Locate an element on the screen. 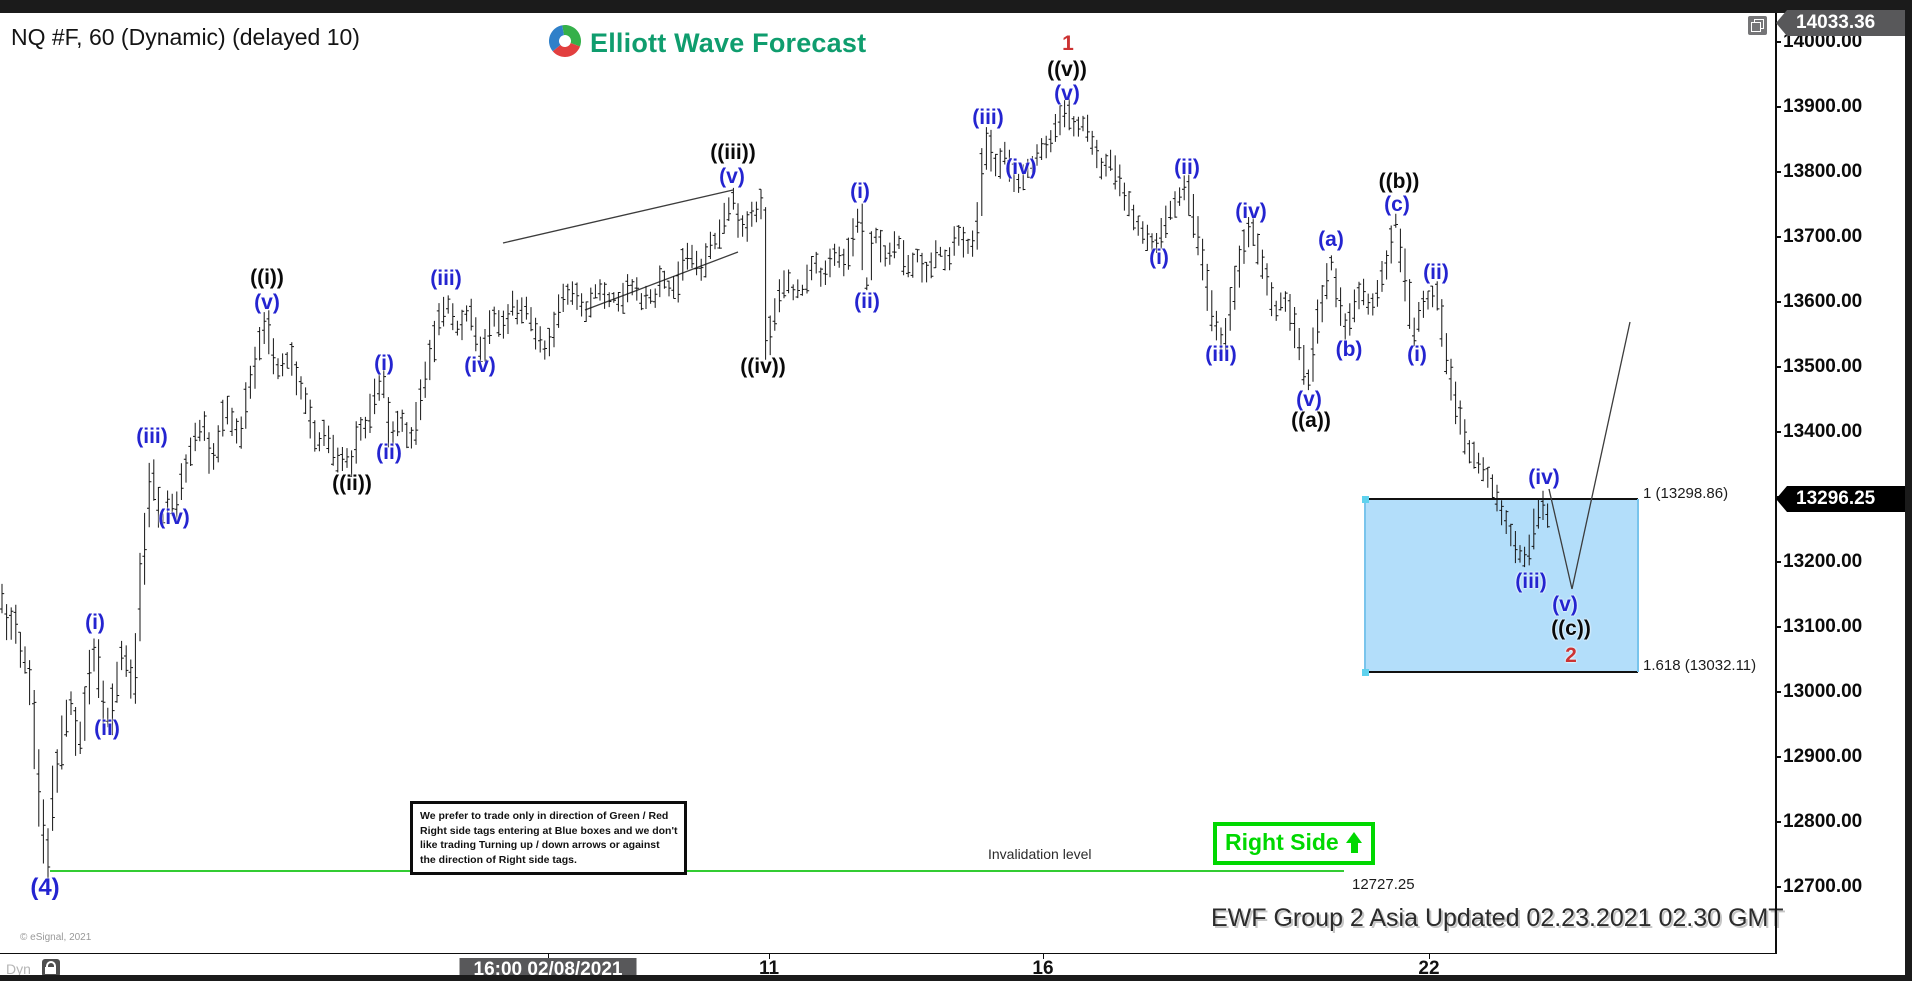 This screenshot has width=1912, height=981. window-bottom-bar is located at coordinates (956, 978).